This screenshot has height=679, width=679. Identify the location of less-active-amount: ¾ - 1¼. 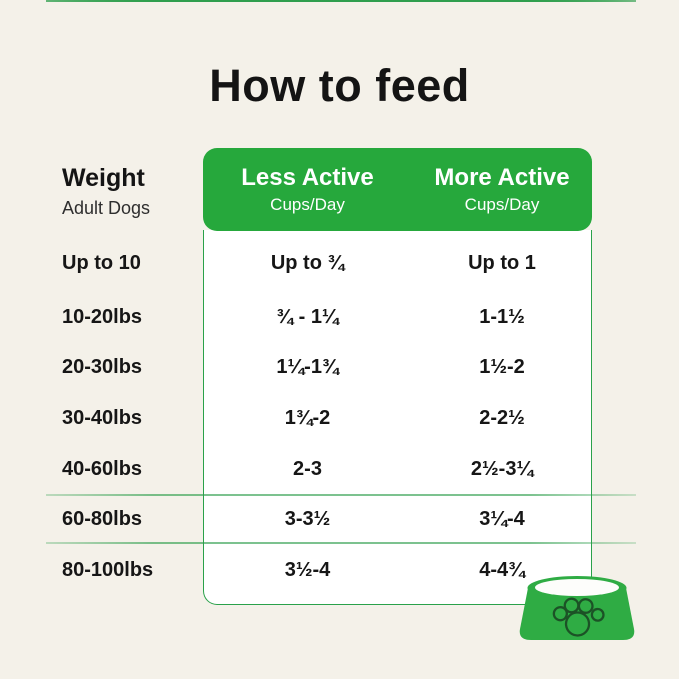
(307, 316).